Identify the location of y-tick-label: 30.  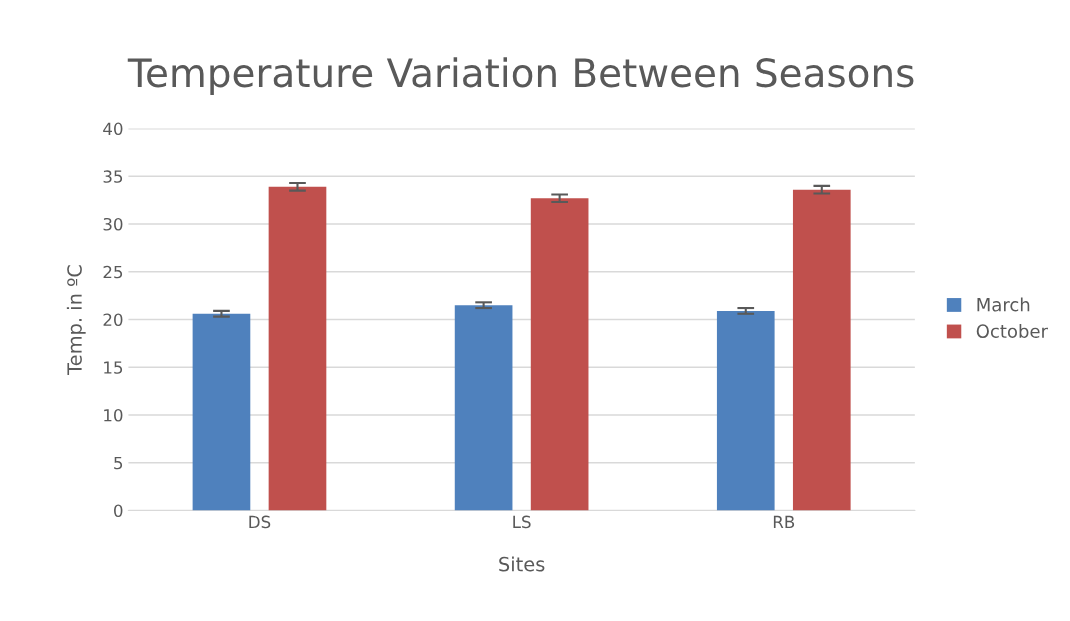
(113, 224).